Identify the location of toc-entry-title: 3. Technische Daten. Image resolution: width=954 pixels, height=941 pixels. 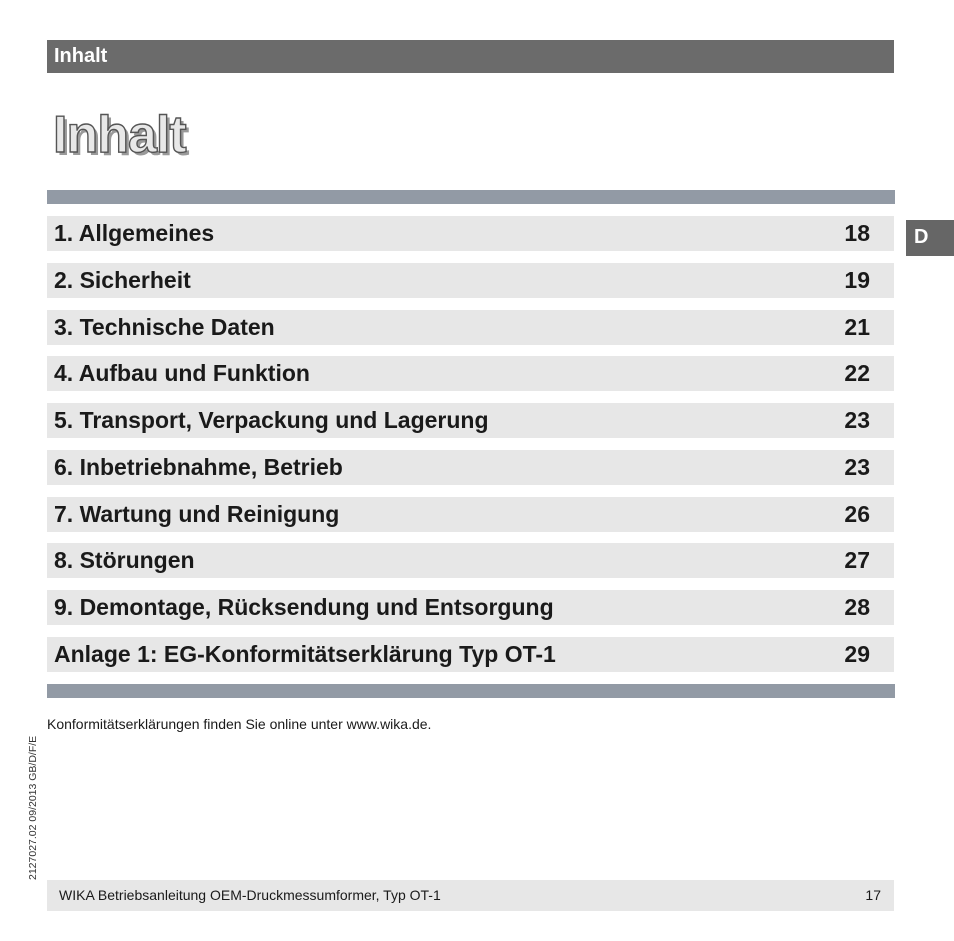
(164, 327).